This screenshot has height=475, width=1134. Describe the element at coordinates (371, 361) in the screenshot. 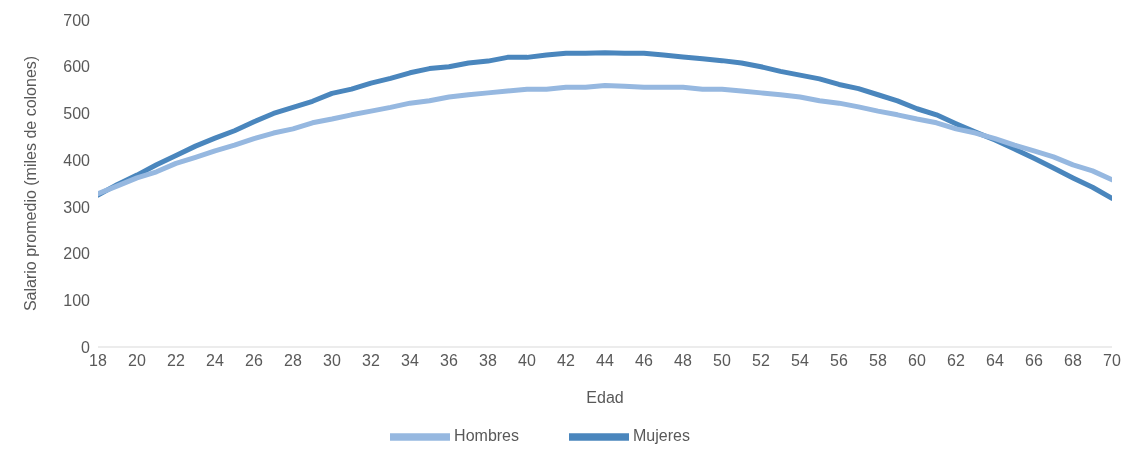

I see `x-tick-label: 32` at that location.